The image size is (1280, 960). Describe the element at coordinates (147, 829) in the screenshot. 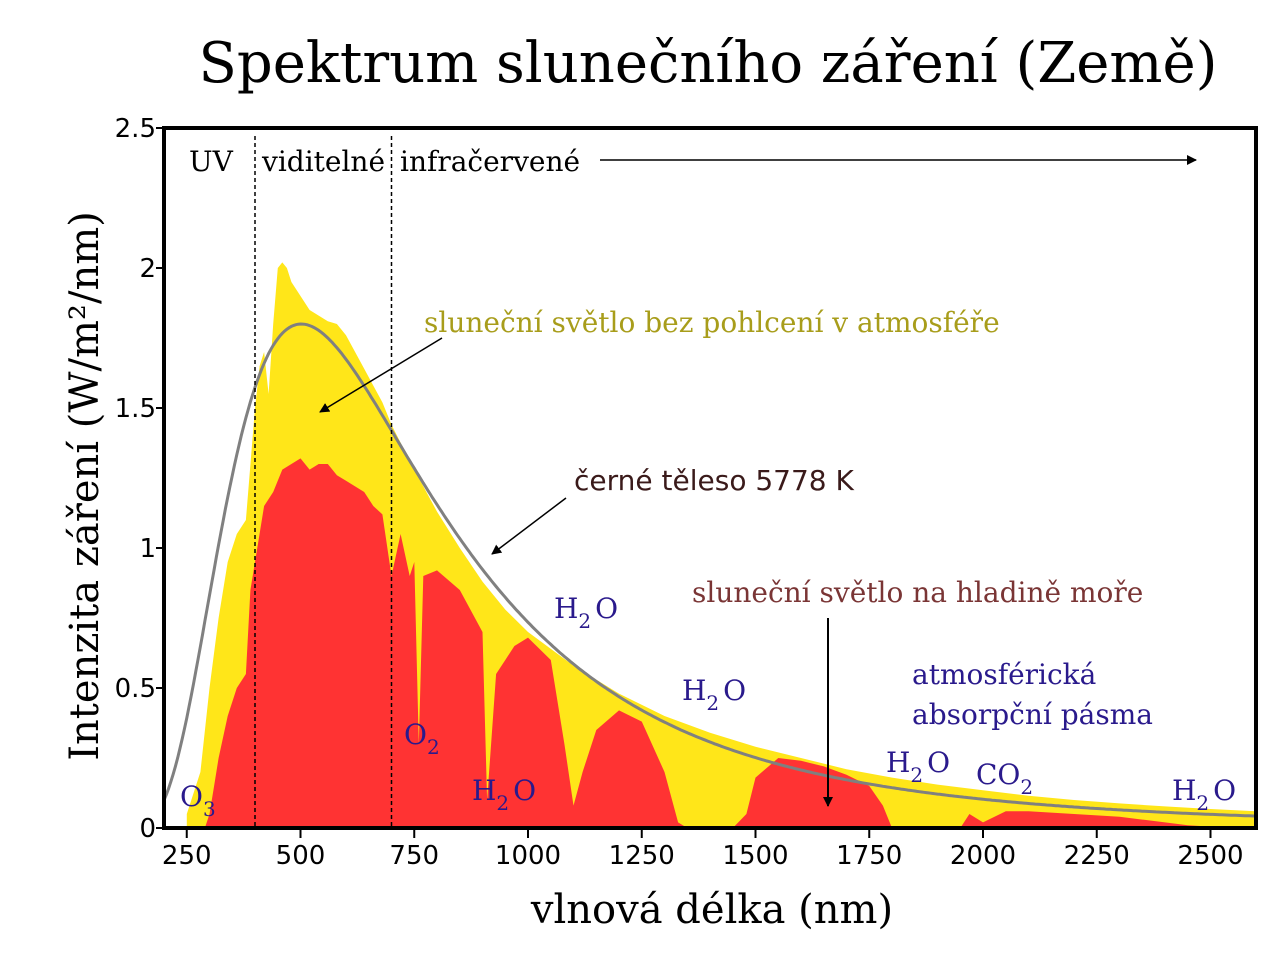

I see `y-tick-label: 0` at that location.